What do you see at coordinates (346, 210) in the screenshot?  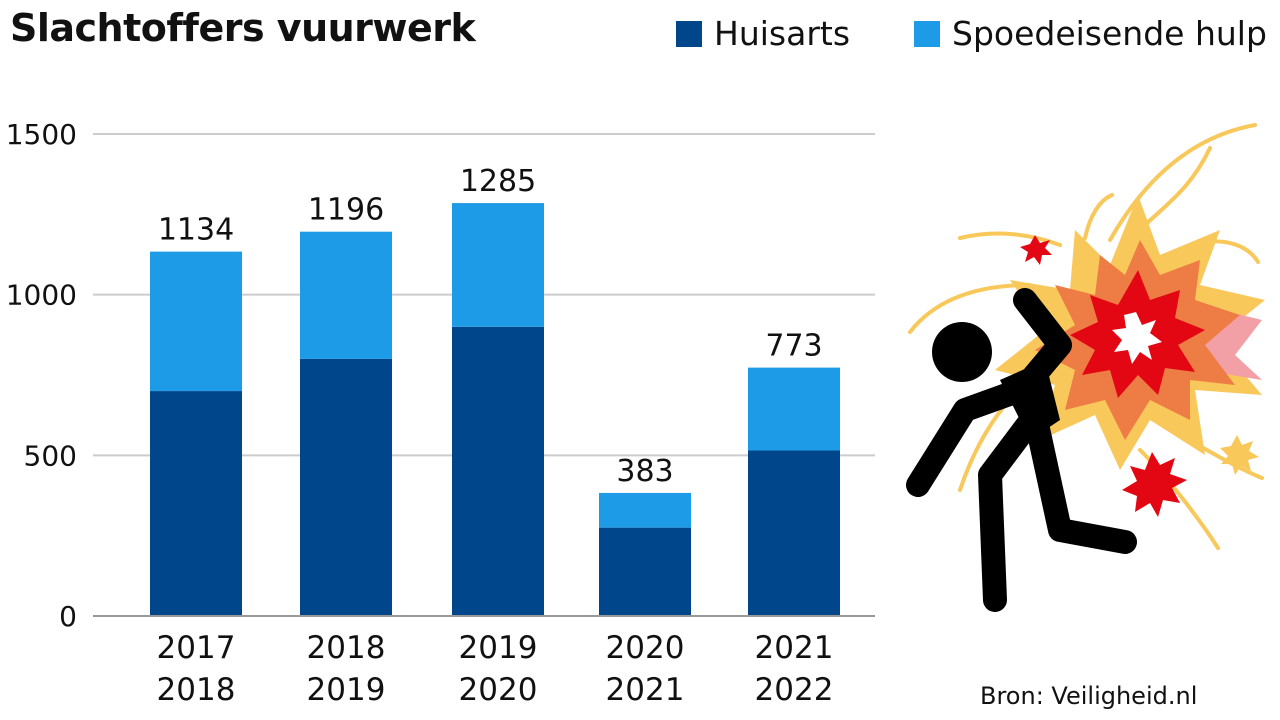 I see `total-label-2018: 1196` at bounding box center [346, 210].